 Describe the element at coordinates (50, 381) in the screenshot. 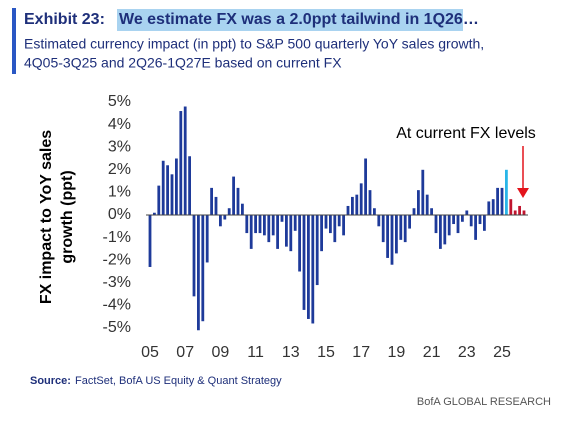

I see `source-label: Source:` at that location.